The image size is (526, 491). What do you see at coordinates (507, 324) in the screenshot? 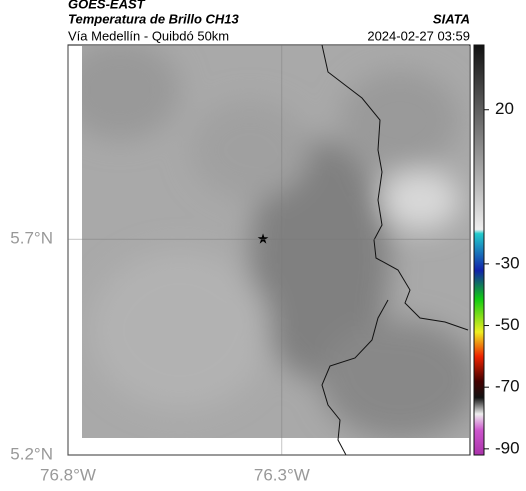
I see `colorbar-label: -50` at bounding box center [507, 324].